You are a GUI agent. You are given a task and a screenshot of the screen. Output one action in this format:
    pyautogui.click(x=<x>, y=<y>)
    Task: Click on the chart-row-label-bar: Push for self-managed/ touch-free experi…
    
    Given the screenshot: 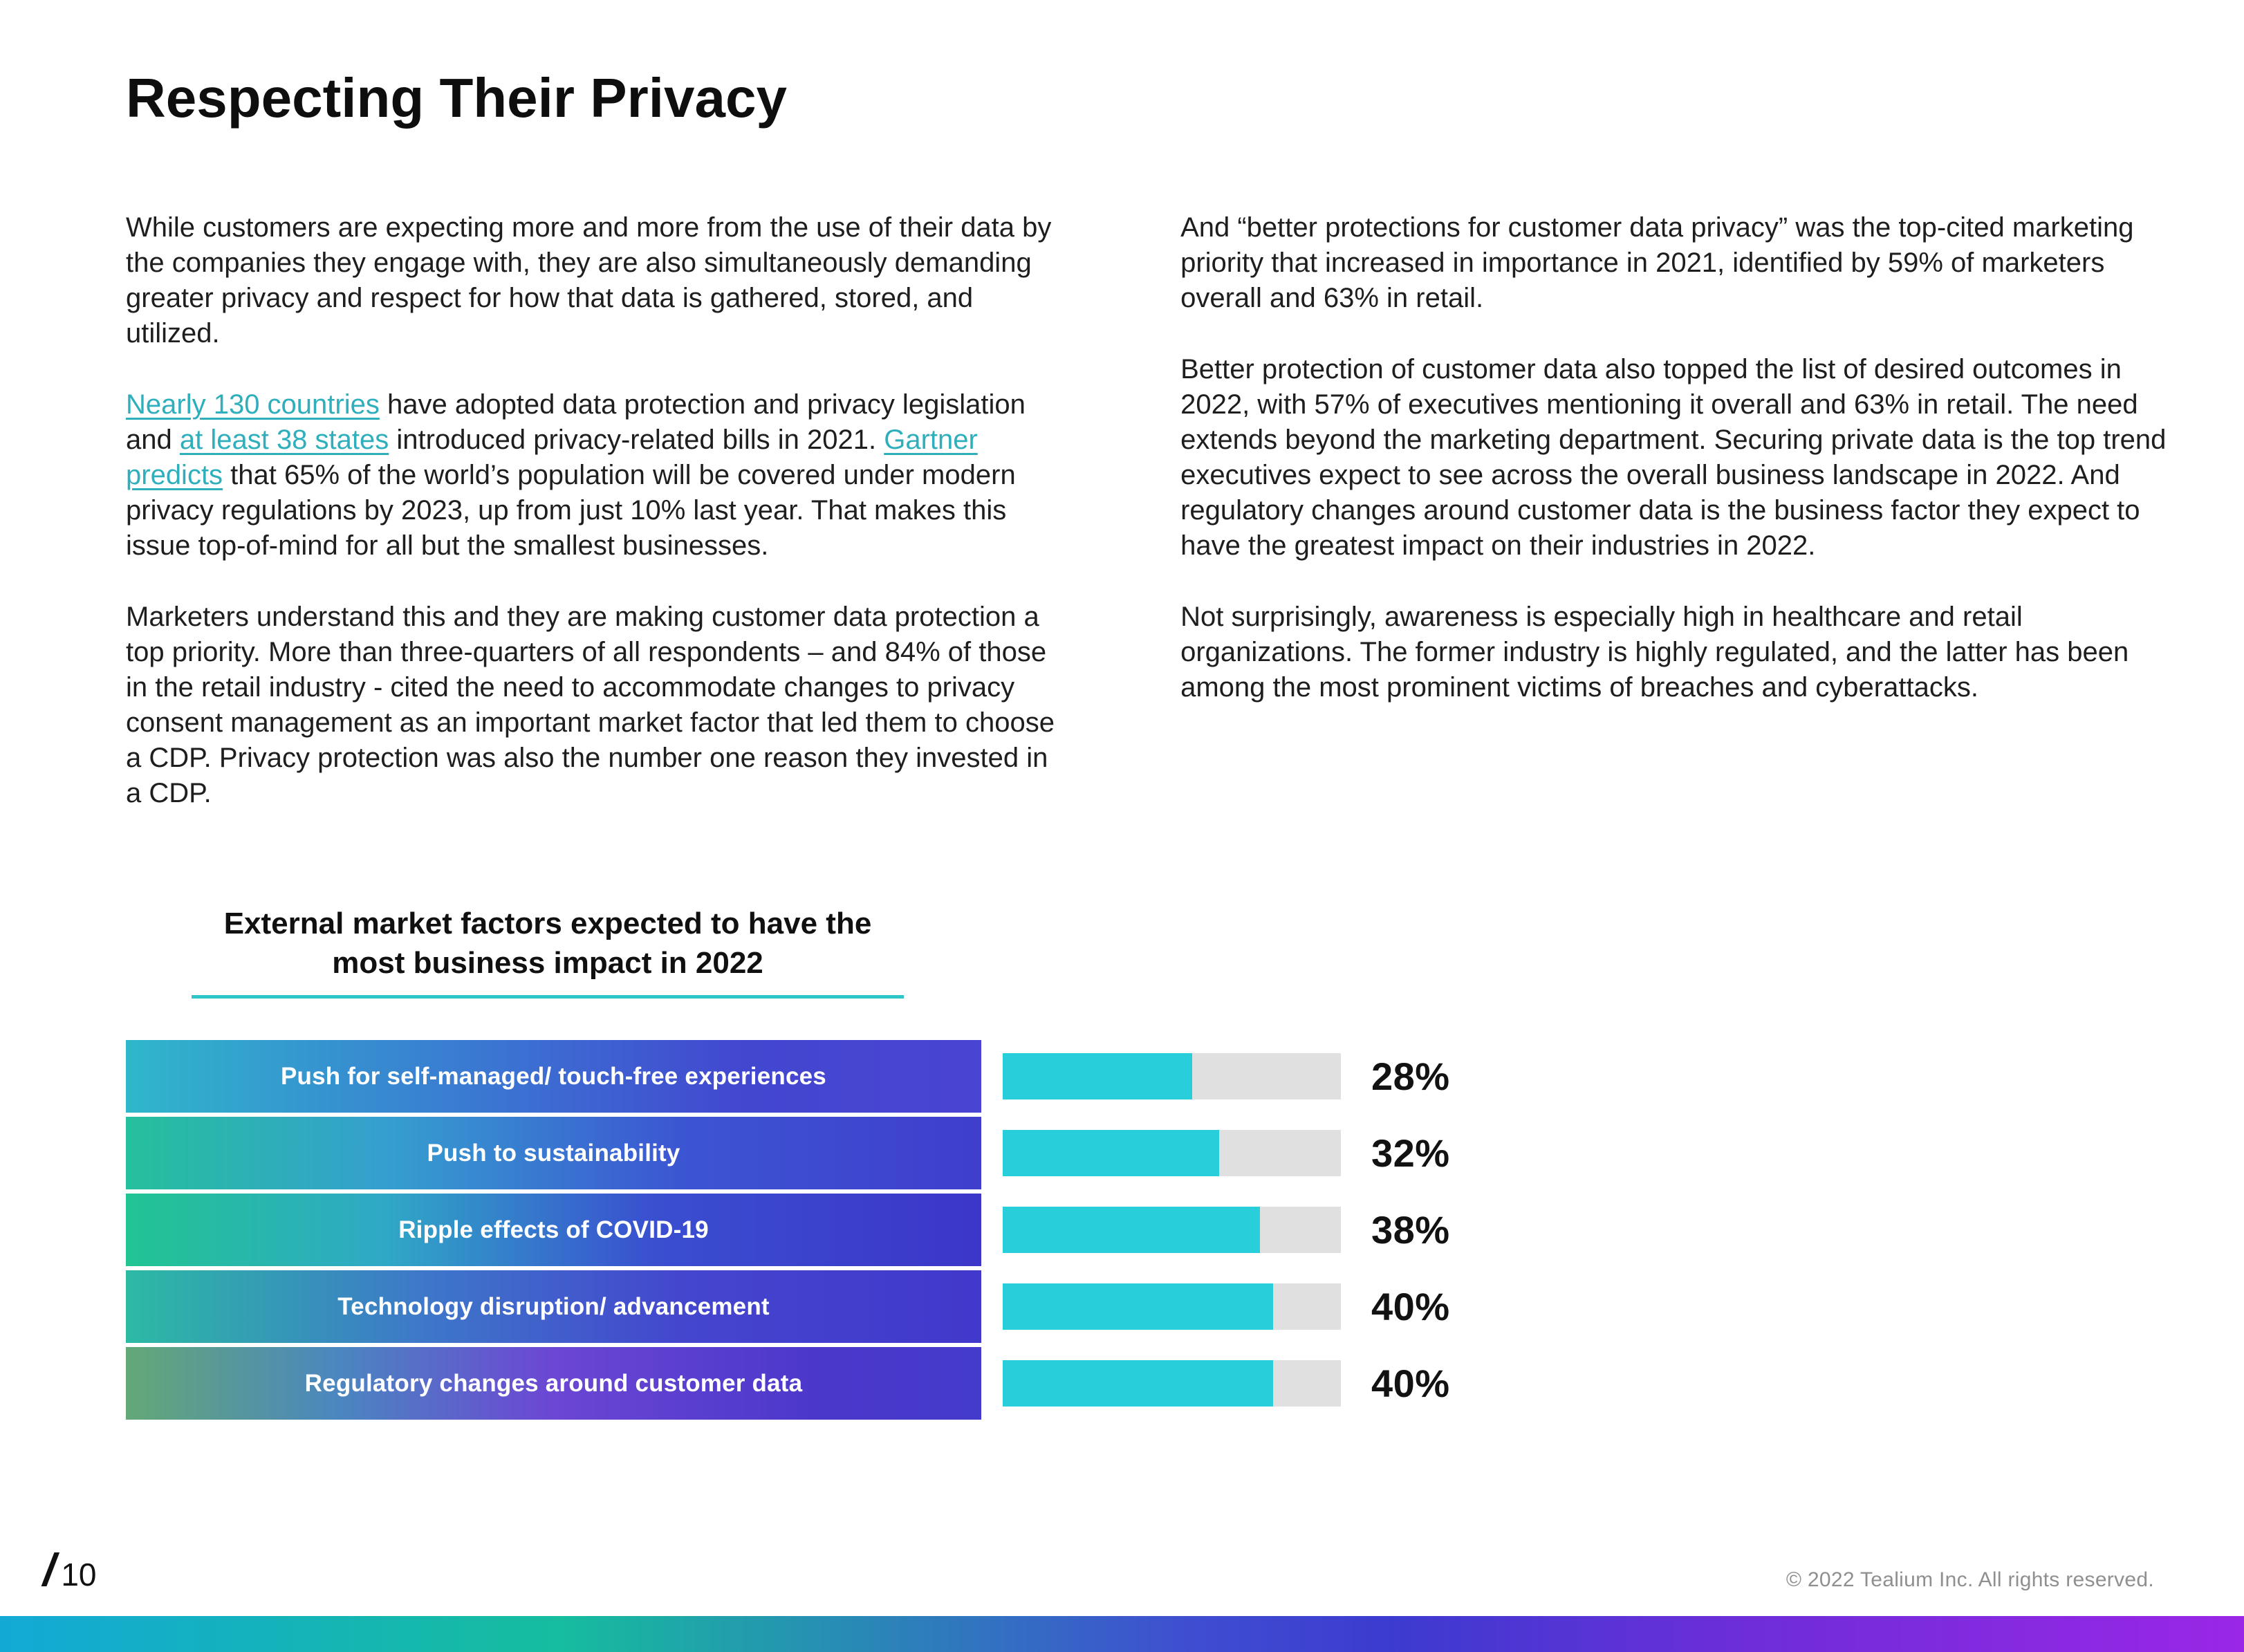 What is the action you would take?
    pyautogui.click(x=553, y=1076)
    